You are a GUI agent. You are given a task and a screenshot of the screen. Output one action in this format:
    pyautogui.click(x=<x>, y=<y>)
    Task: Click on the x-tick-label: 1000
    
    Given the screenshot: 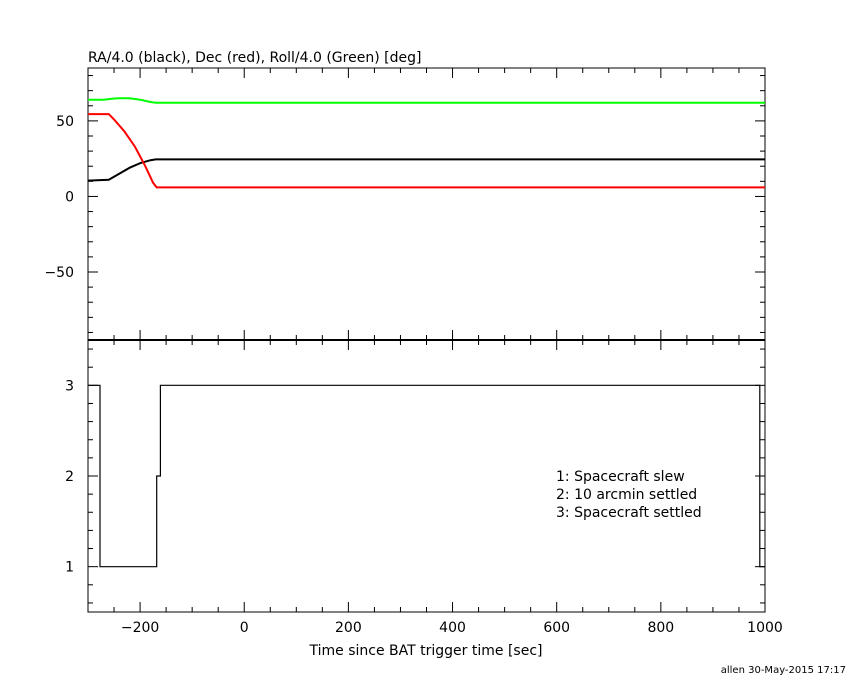 What is the action you would take?
    pyautogui.click(x=765, y=628)
    